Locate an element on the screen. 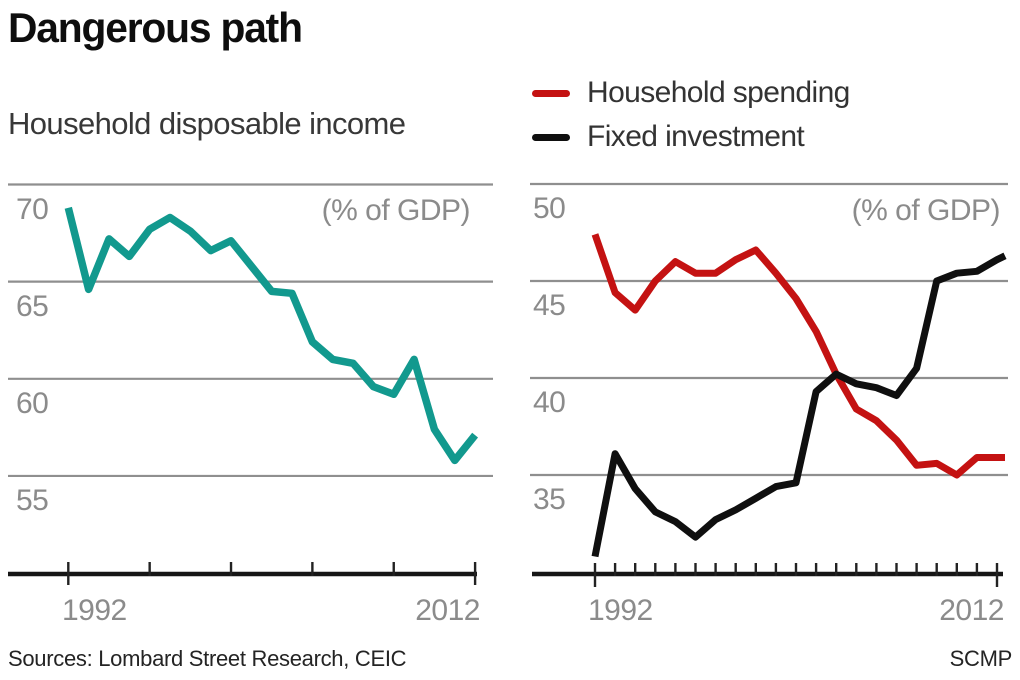 The width and height of the screenshot is (1020, 680). household-spending-line is located at coordinates (798, 356).